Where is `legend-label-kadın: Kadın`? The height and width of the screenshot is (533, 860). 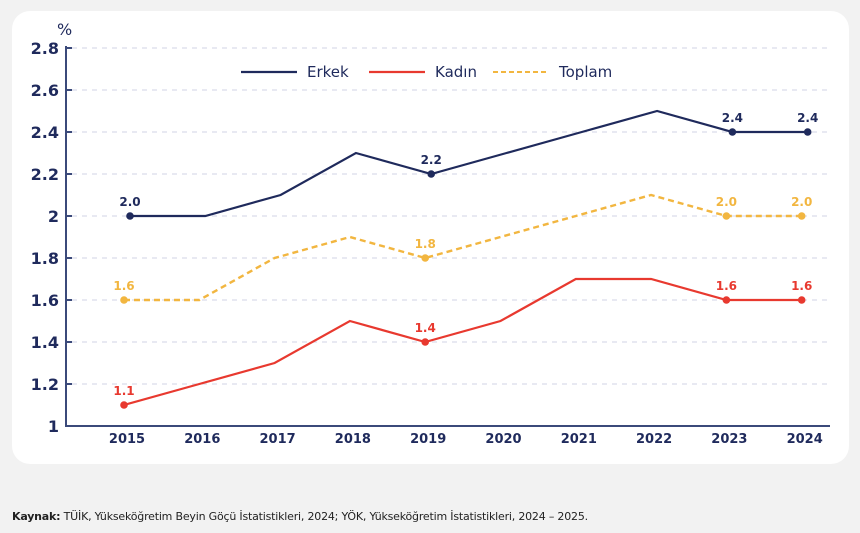 legend-label-kadın: Kadın is located at coordinates (456, 72).